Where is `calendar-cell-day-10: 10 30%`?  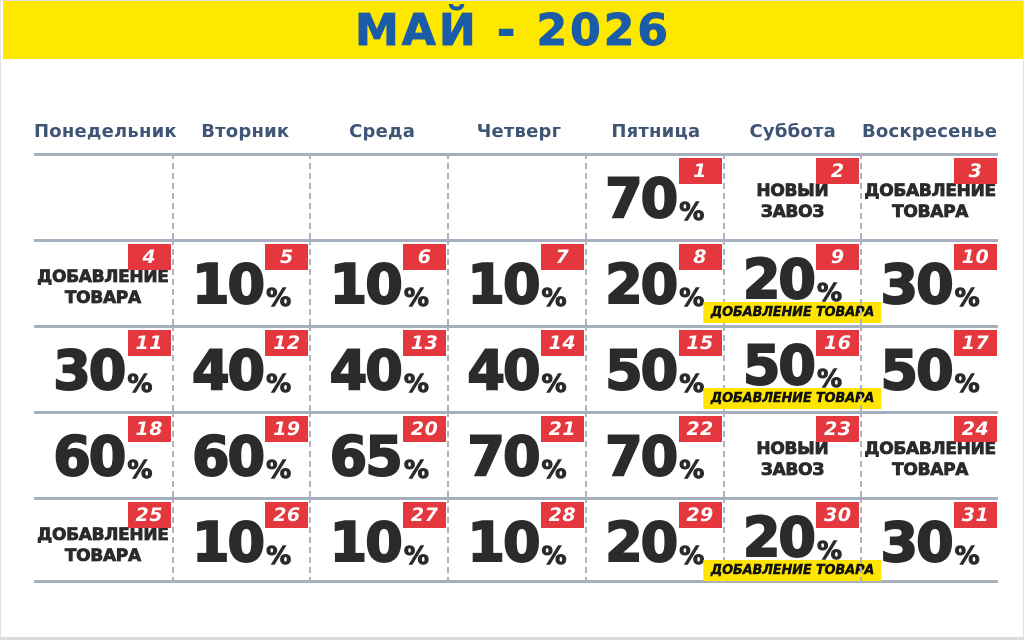 calendar-cell-day-10: 10 30% is located at coordinates (929, 282).